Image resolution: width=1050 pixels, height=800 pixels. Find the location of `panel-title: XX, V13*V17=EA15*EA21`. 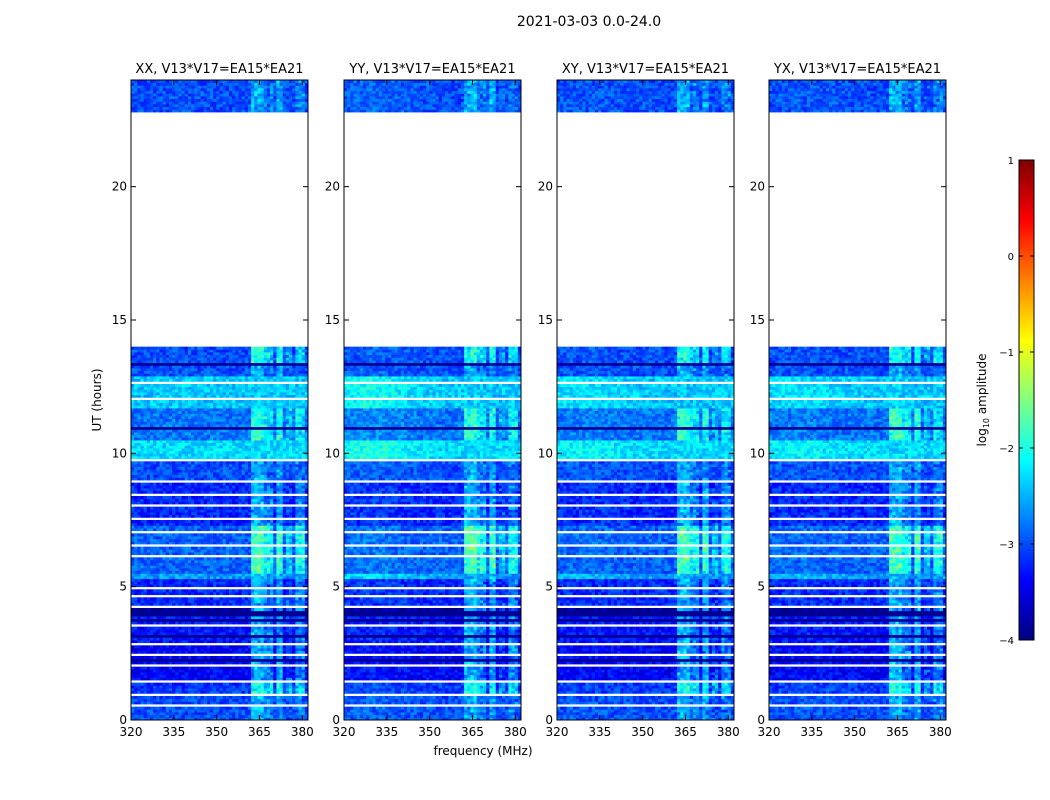

panel-title: XX, V13*V17=EA15*EA21 is located at coordinates (219, 69).